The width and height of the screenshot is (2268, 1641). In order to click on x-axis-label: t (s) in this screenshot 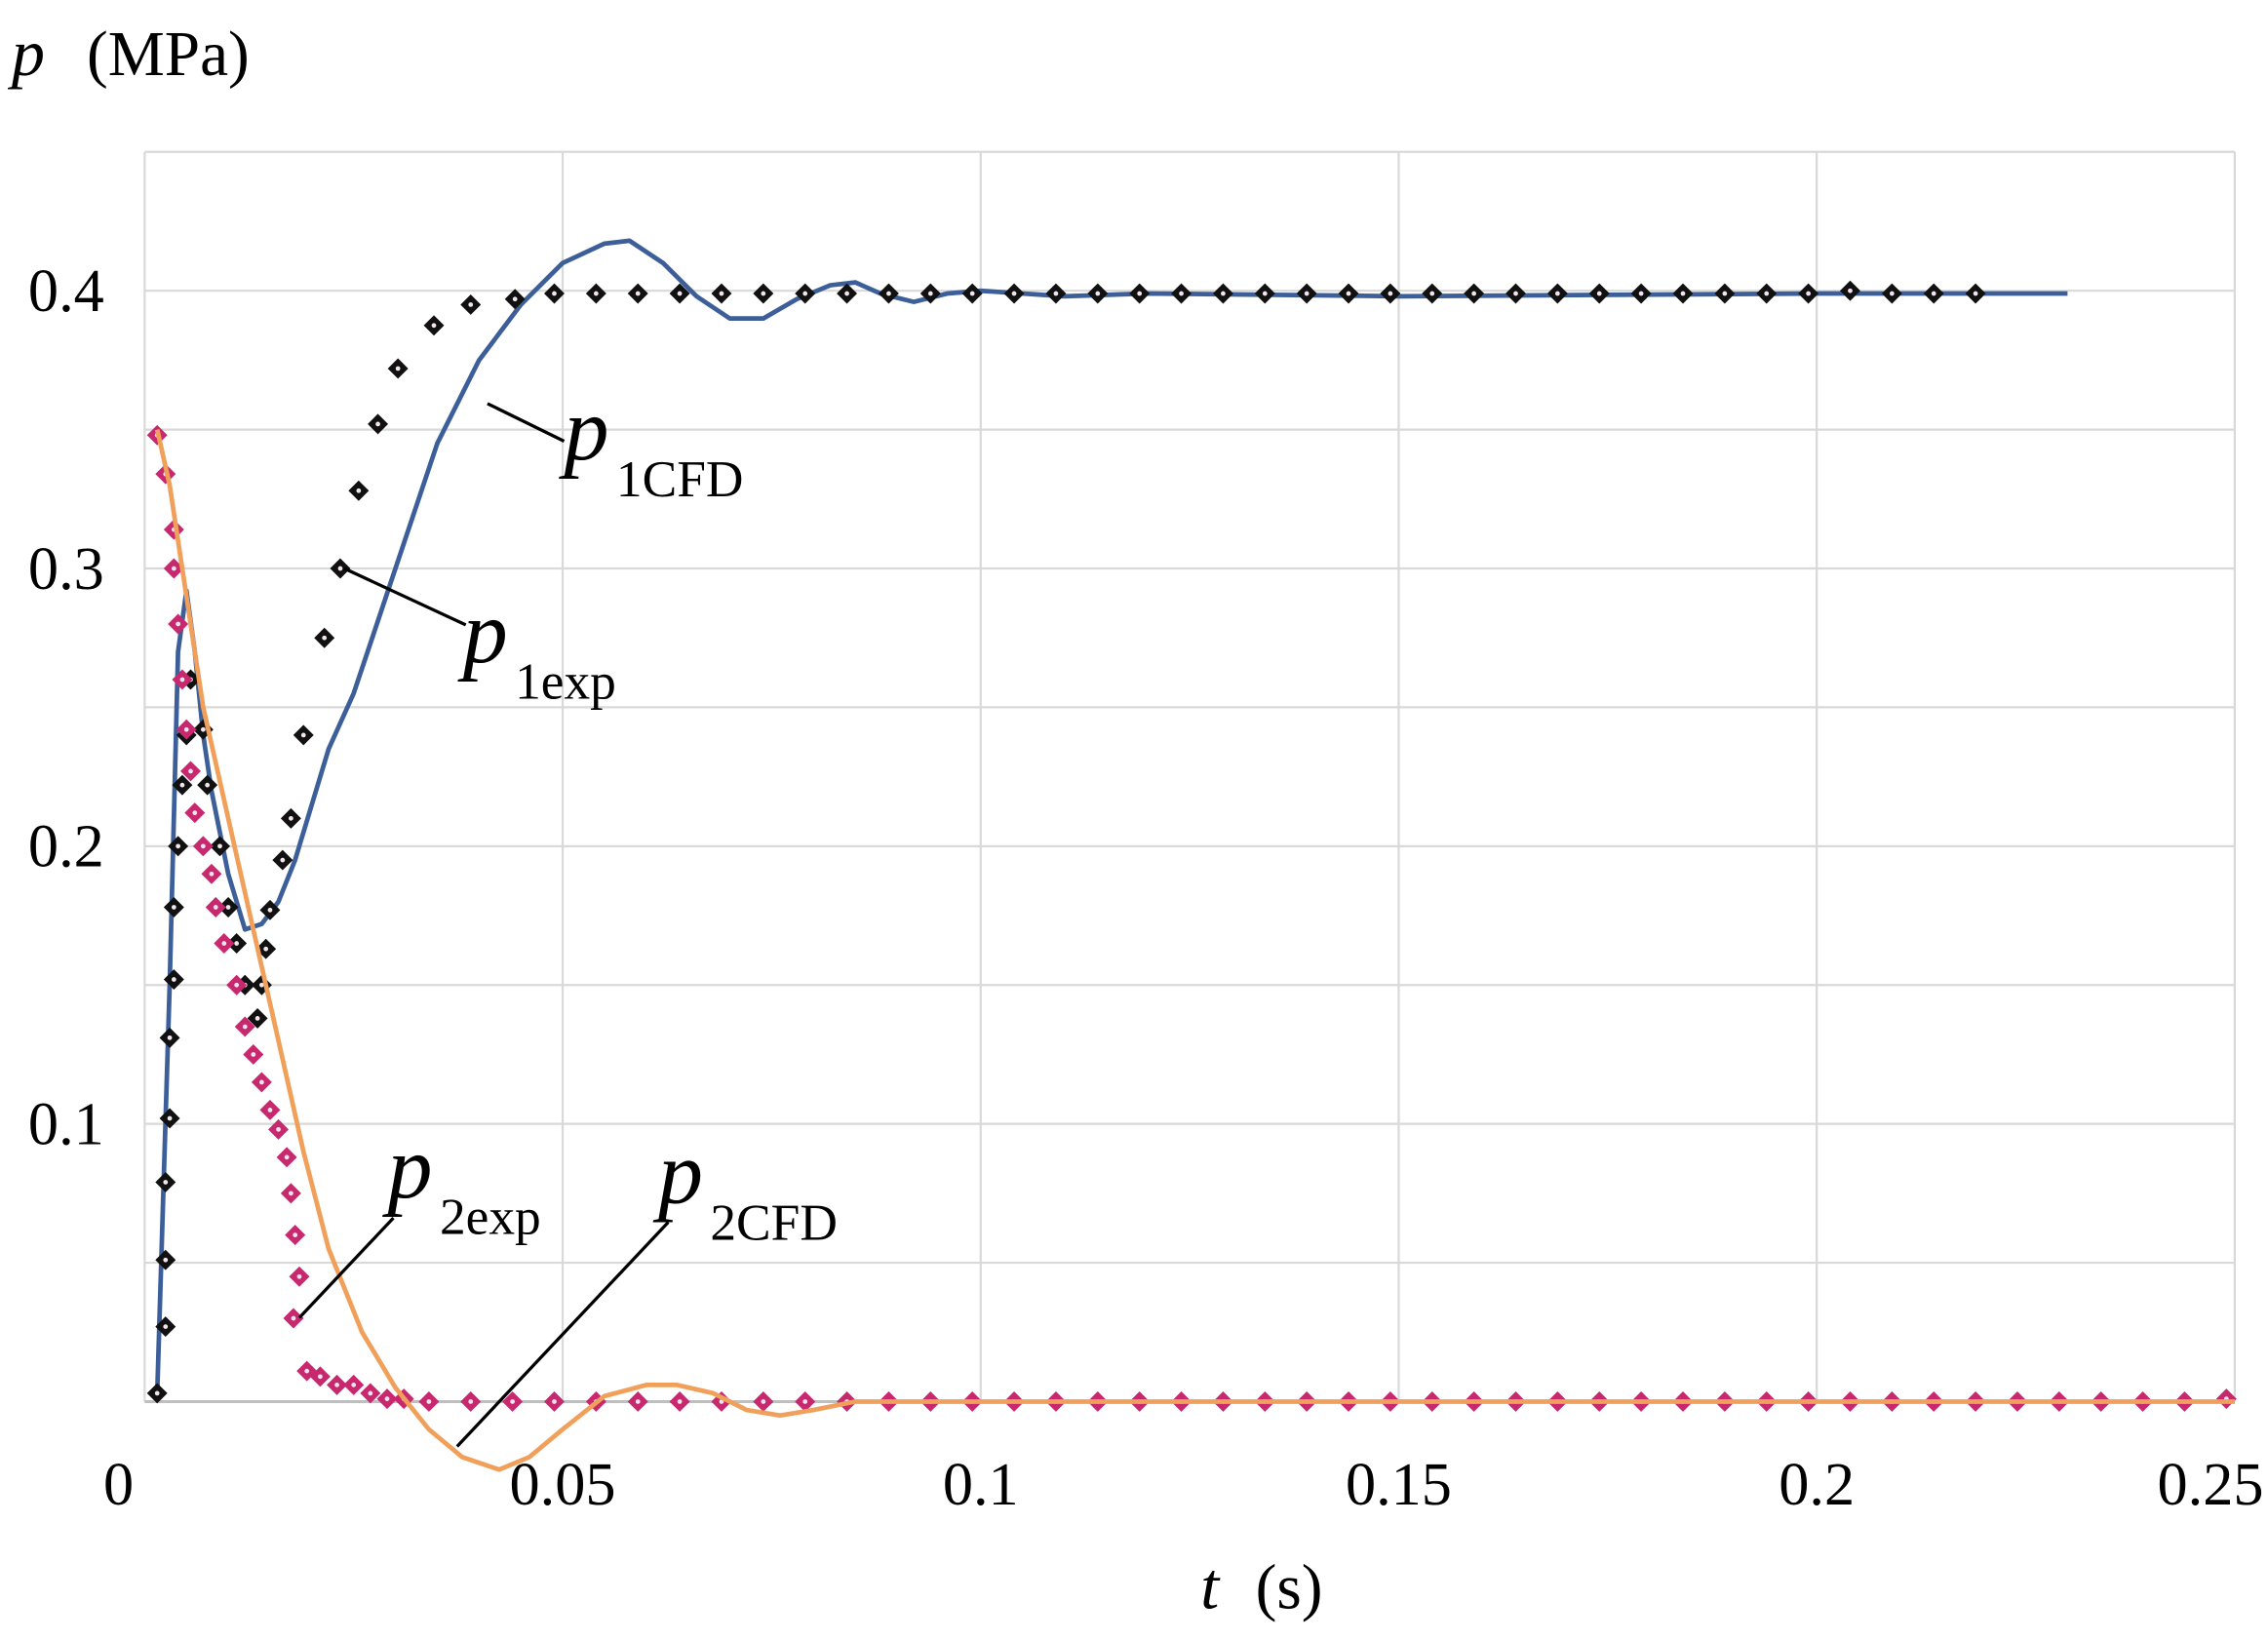, I will do `click(1261, 1586)`.